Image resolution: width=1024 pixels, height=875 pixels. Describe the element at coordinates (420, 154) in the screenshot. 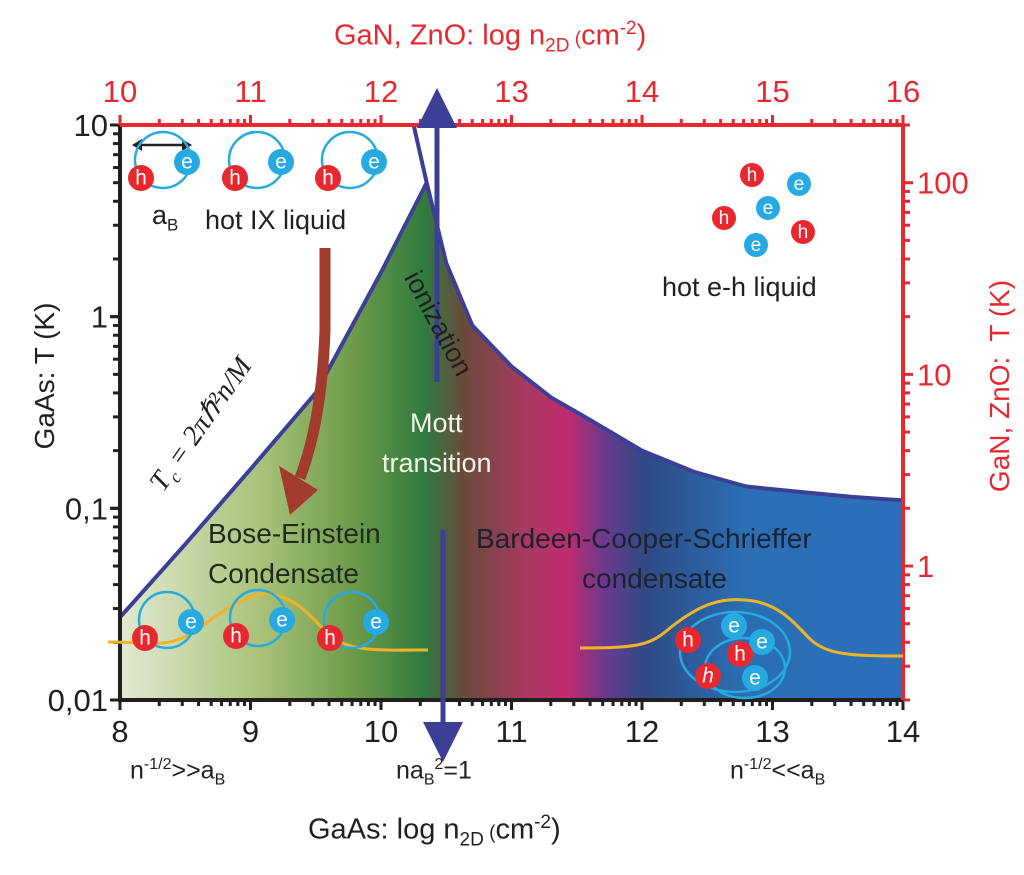

I see `ionization-boundary-line` at that location.